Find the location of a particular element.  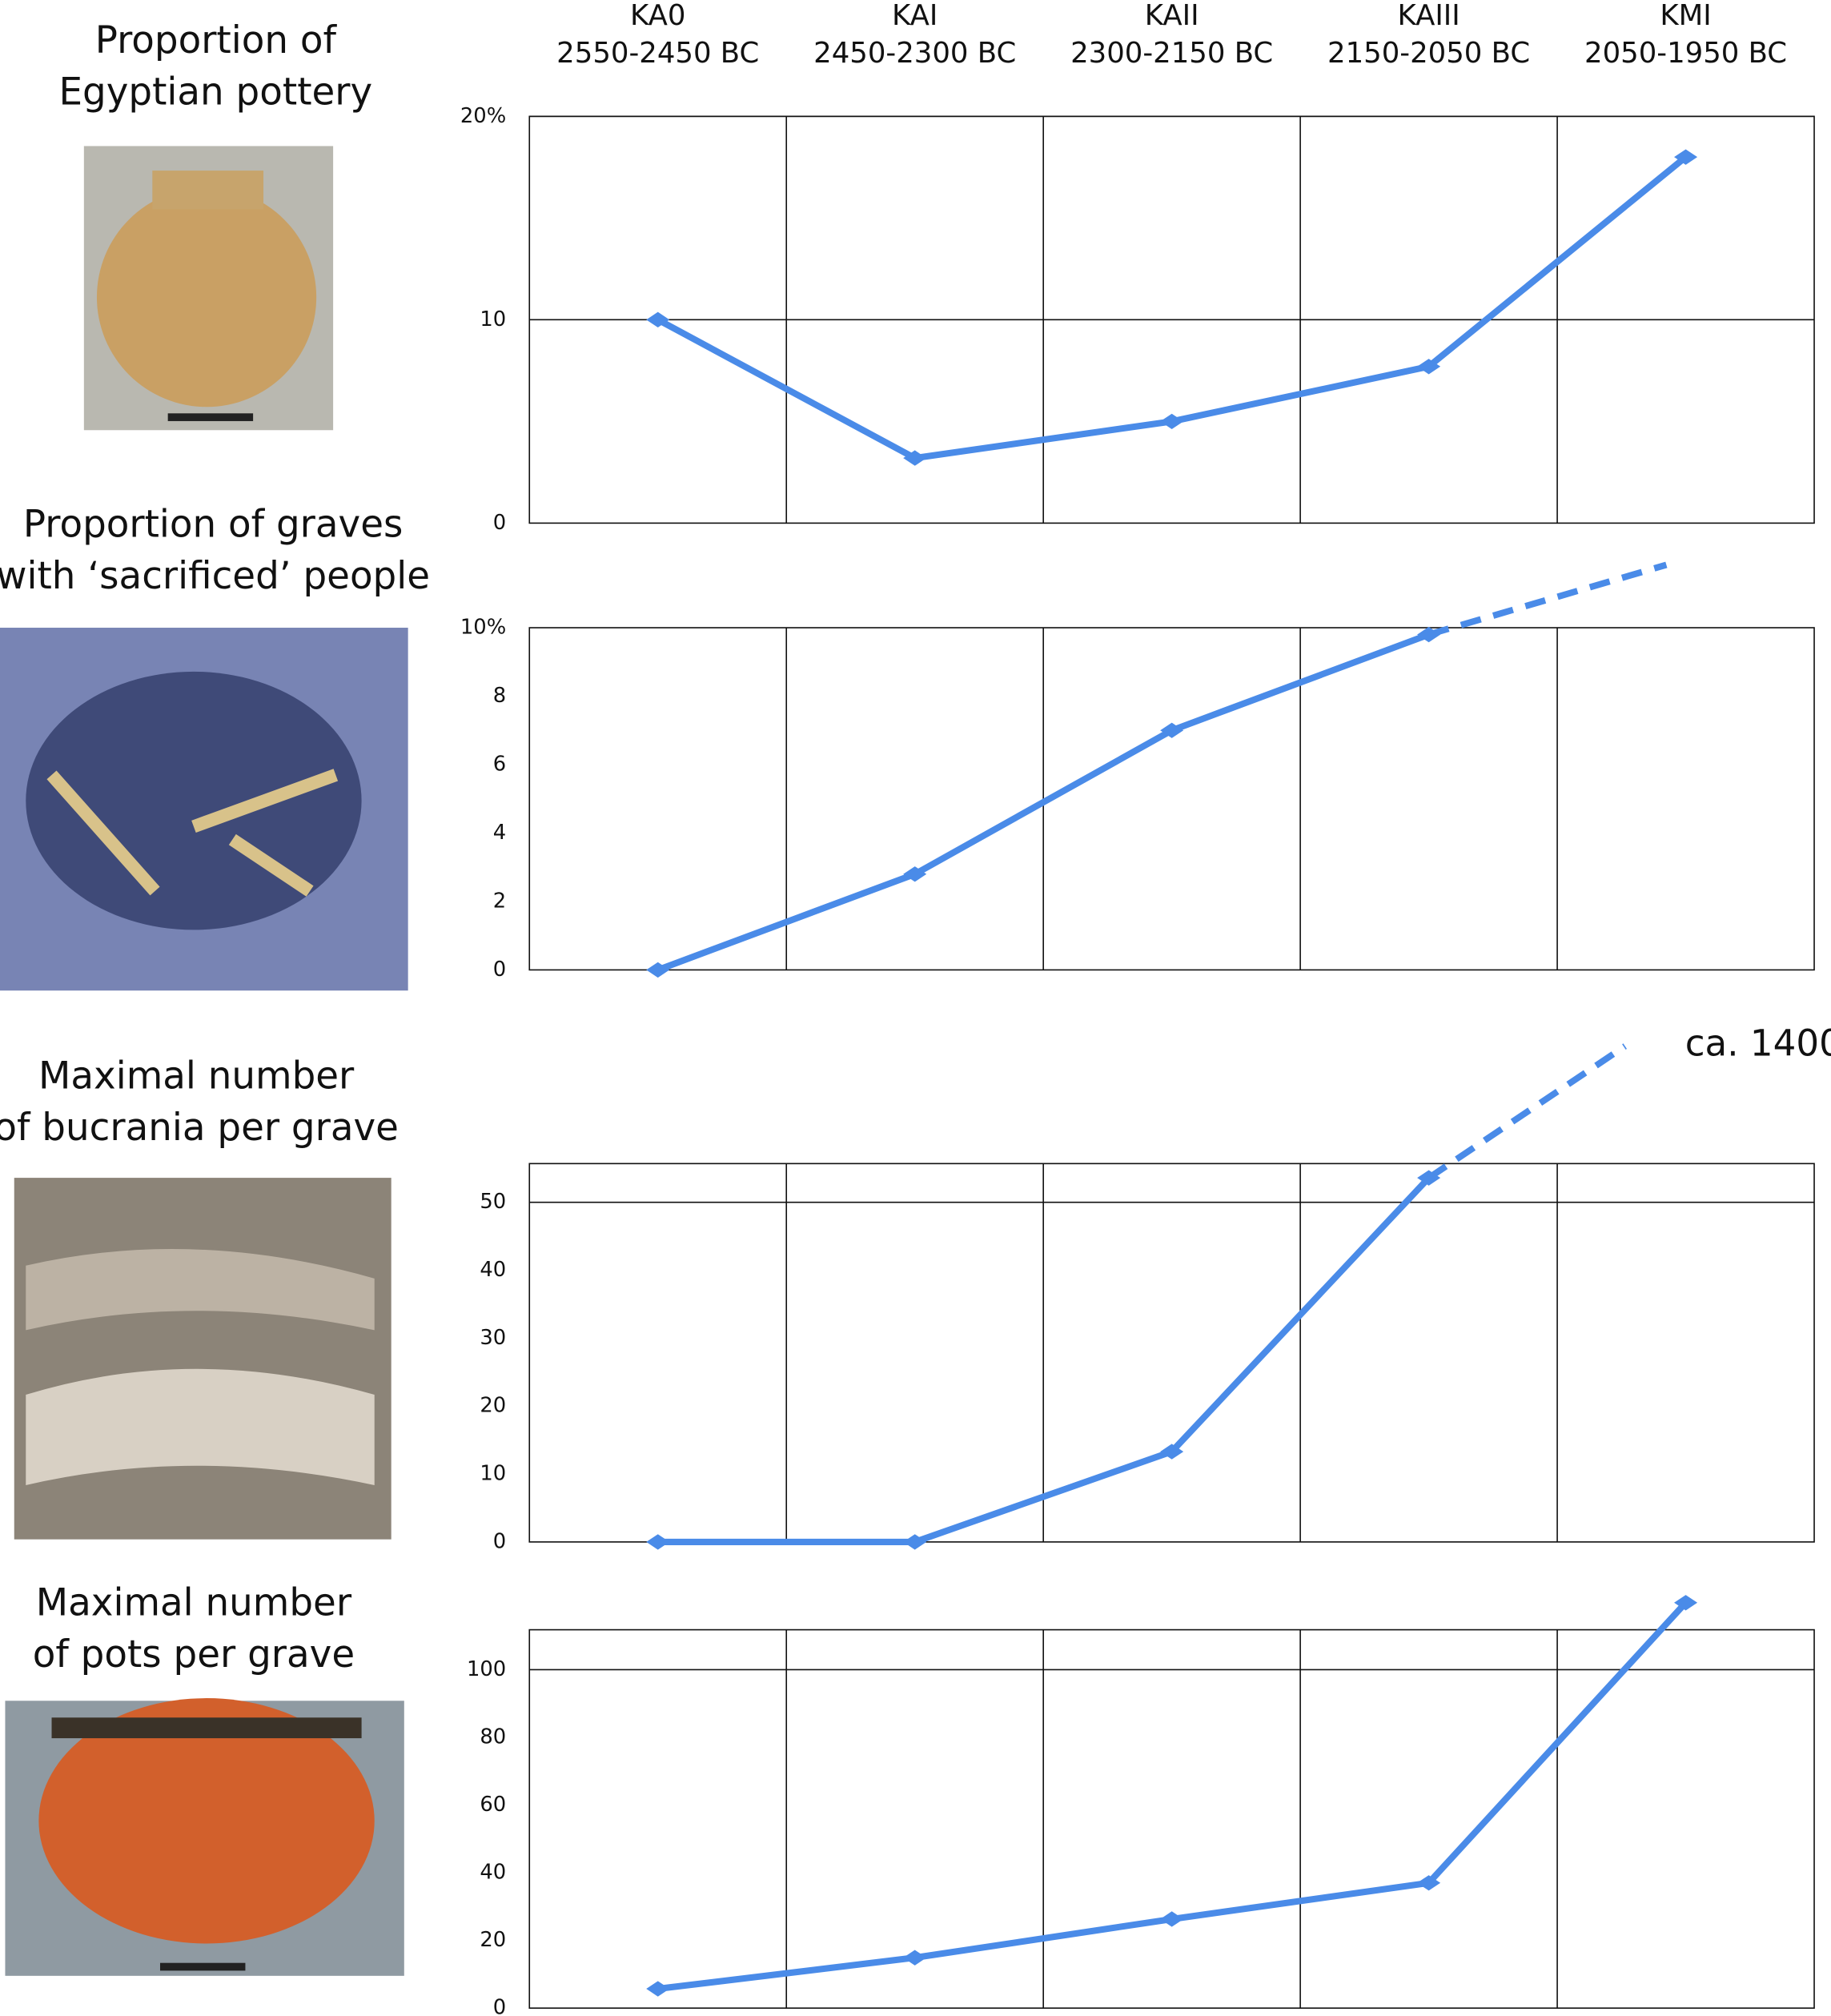

period-label: 2050-1950 BC is located at coordinates (1685, 54).